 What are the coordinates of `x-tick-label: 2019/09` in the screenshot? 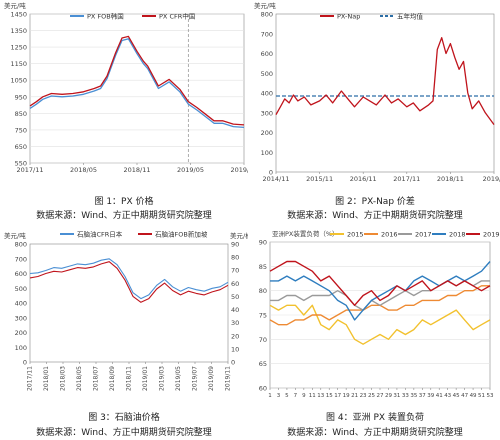 It's located at (211, 378).